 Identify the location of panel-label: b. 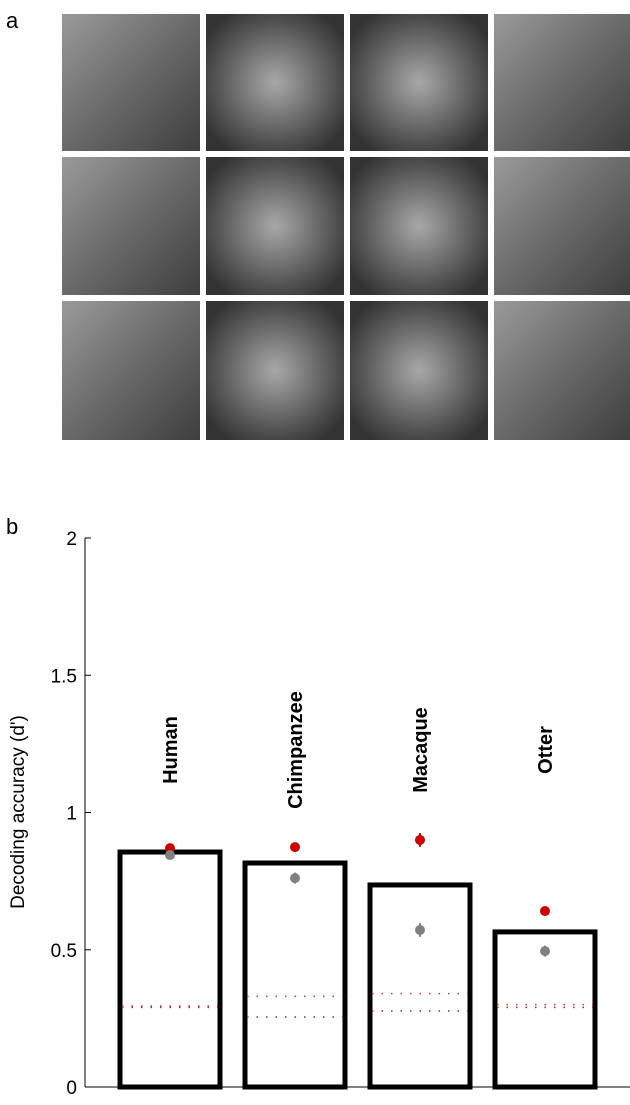
(12, 526).